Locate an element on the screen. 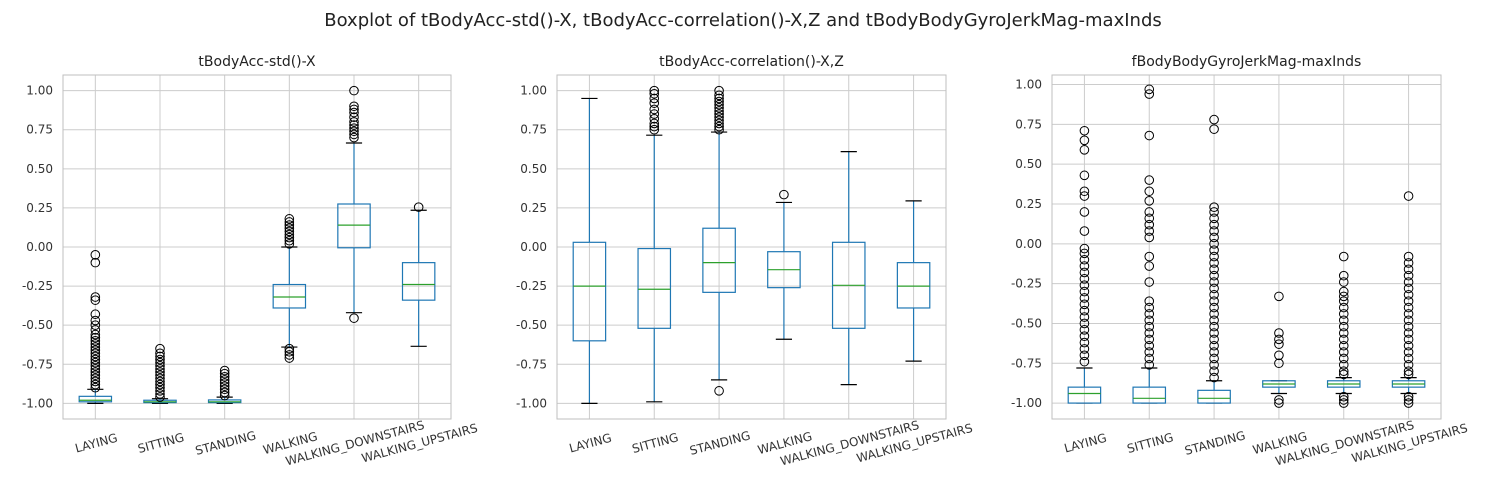 The image size is (1487, 495). panel-title: tBodyAcc-correlation()-X,Z is located at coordinates (751, 62).